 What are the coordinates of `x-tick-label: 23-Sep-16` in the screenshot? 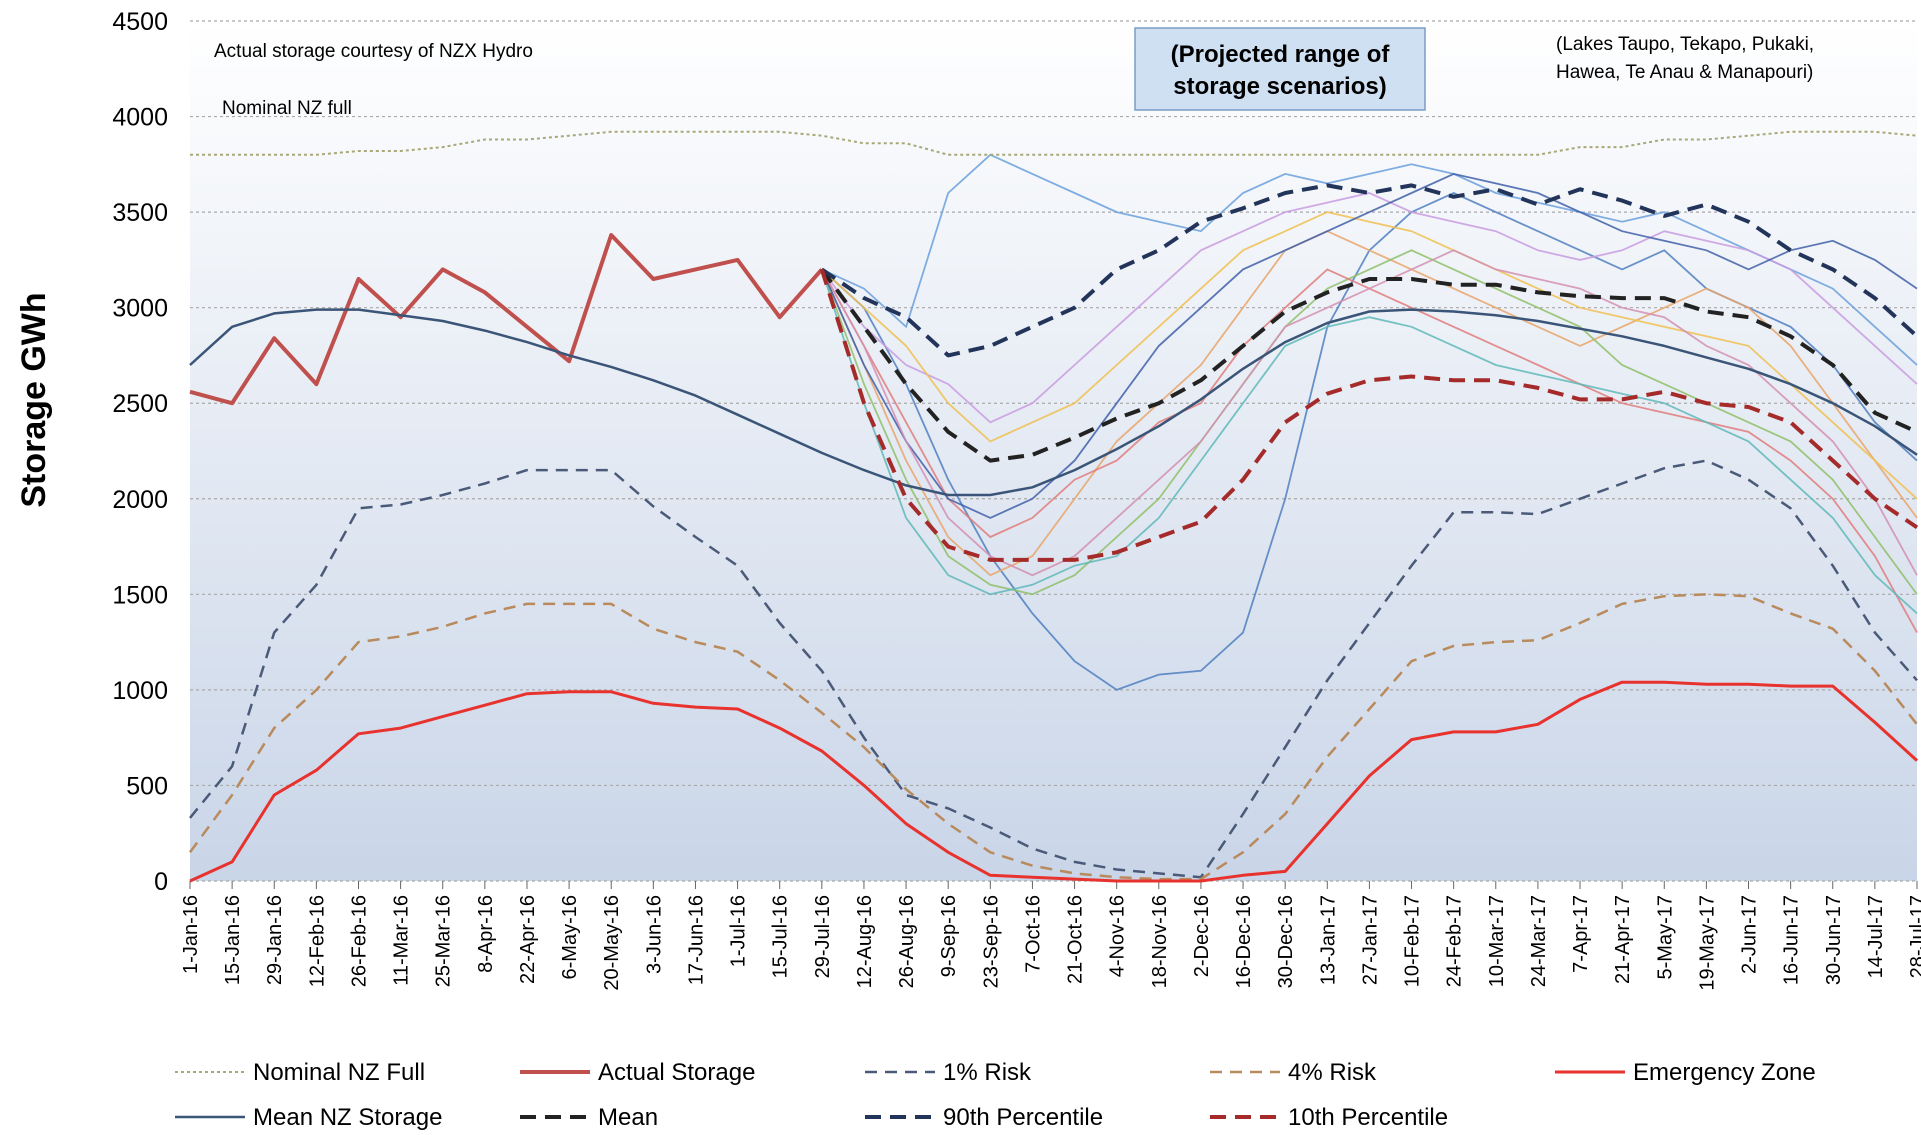 It's located at (991, 941).